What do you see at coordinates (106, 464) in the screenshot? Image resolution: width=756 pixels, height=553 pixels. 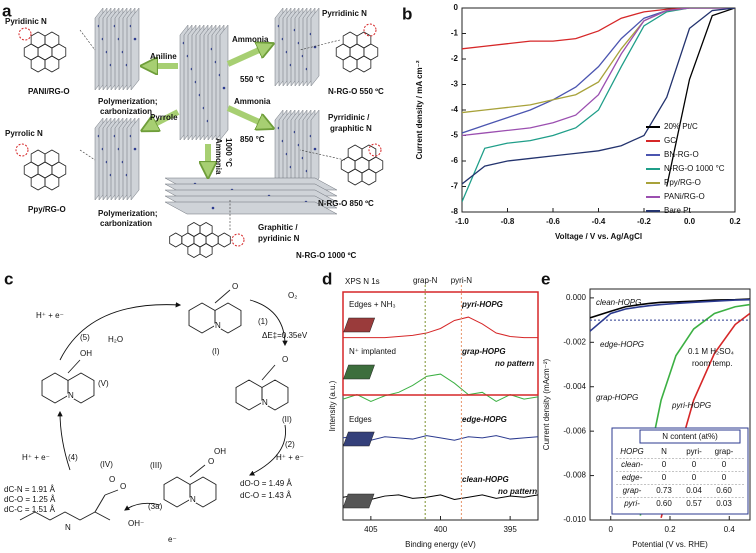 I see `mechanism-label: (IV)` at bounding box center [106, 464].